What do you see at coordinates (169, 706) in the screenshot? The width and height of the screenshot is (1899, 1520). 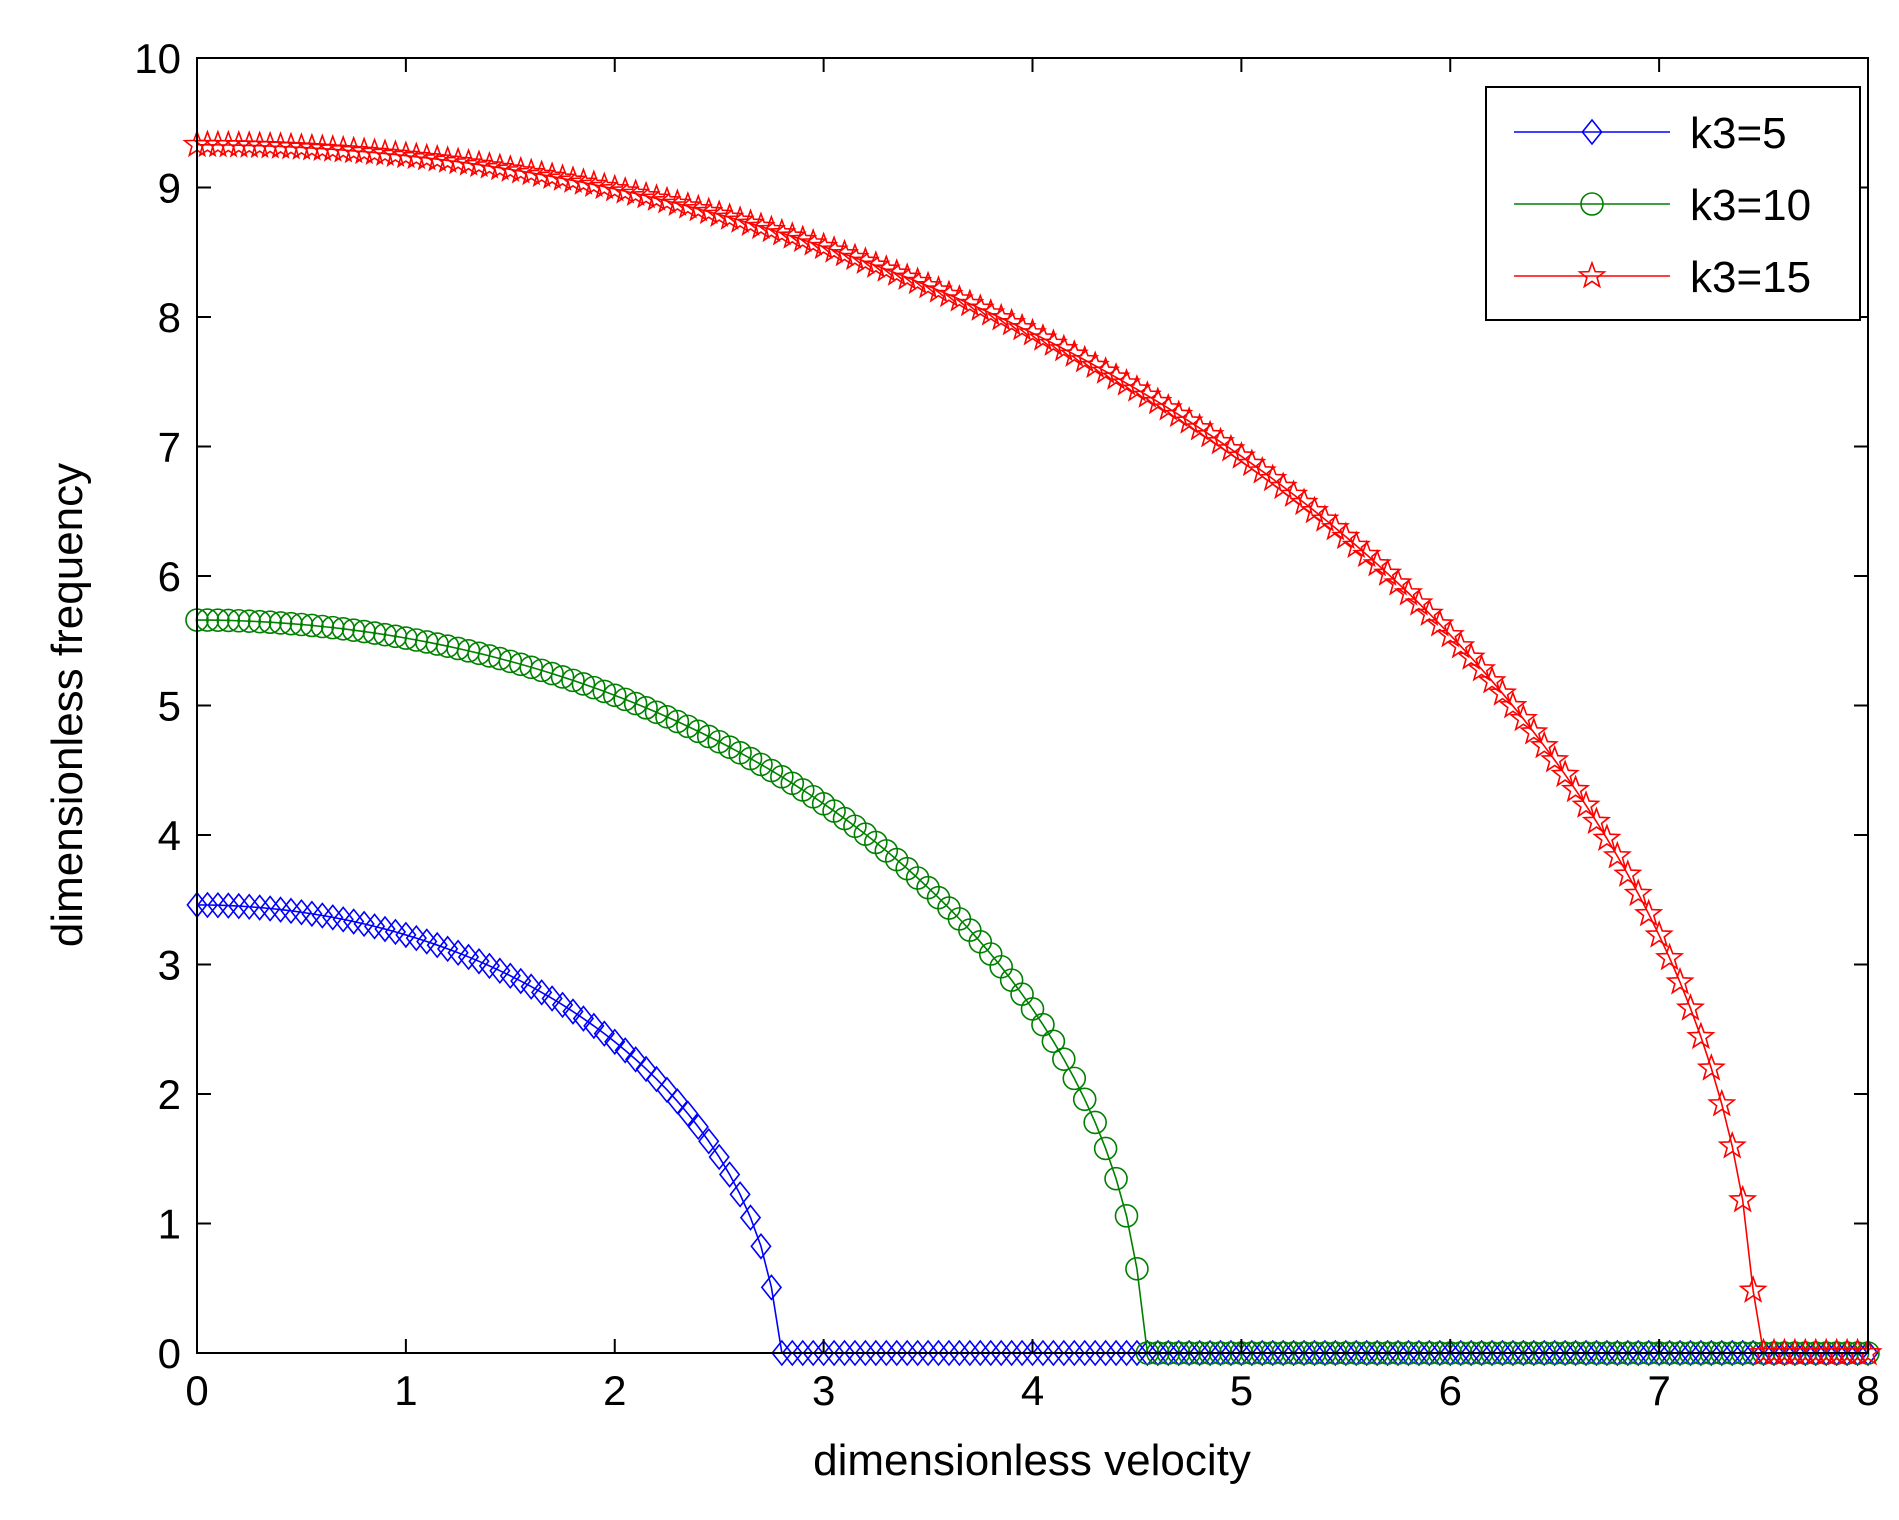 I see `y-tick-label: 5` at bounding box center [169, 706].